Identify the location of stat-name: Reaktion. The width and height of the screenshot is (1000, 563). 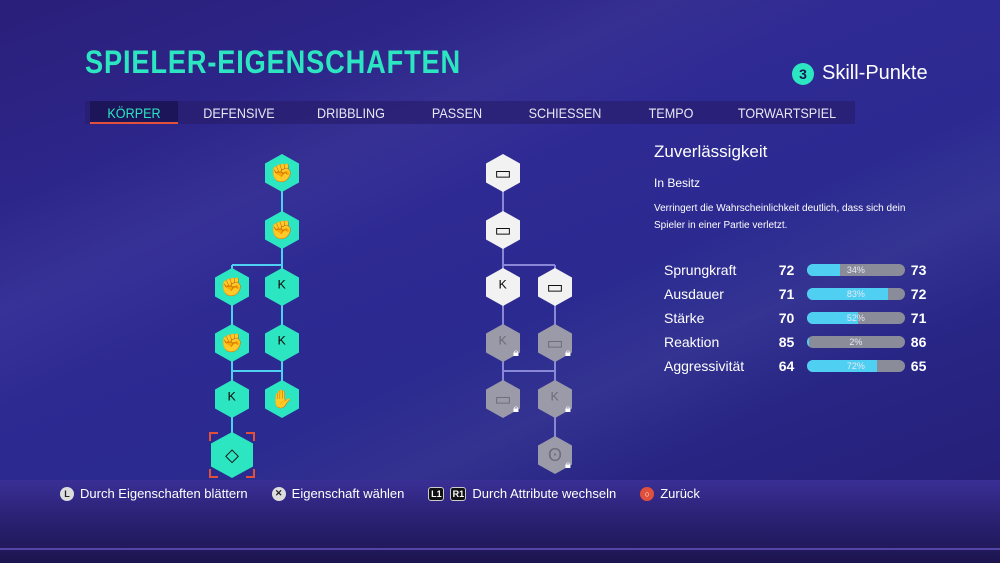
(692, 342).